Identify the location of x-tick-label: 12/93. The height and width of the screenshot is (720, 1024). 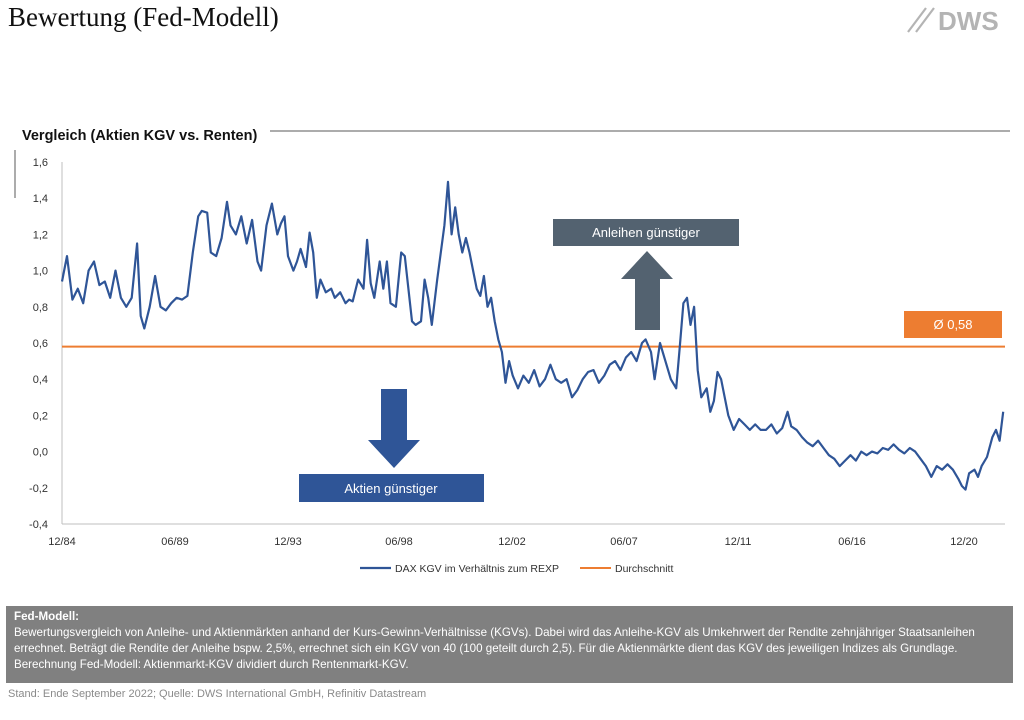
(288, 542).